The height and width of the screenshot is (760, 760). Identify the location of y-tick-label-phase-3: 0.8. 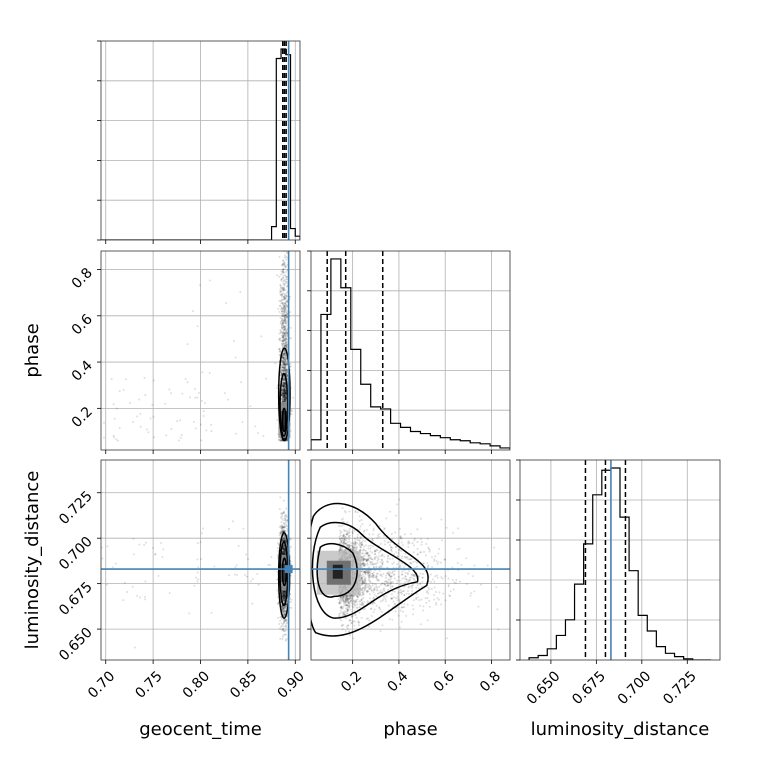
(82, 278).